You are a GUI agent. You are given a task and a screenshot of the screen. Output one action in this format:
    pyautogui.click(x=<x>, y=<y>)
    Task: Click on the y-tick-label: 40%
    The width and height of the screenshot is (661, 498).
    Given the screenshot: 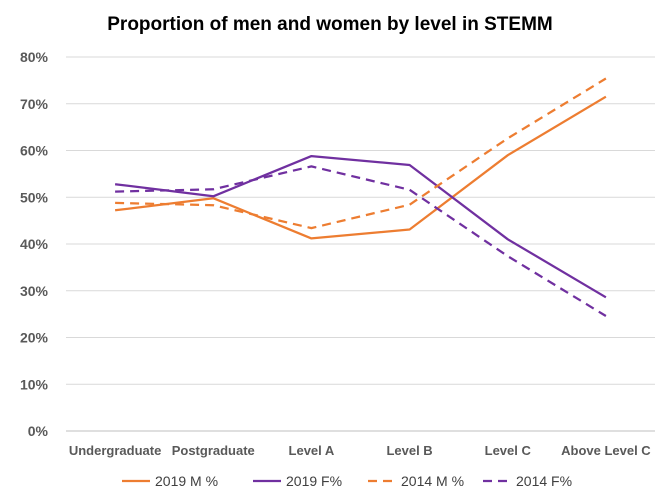 What is the action you would take?
    pyautogui.click(x=34, y=244)
    